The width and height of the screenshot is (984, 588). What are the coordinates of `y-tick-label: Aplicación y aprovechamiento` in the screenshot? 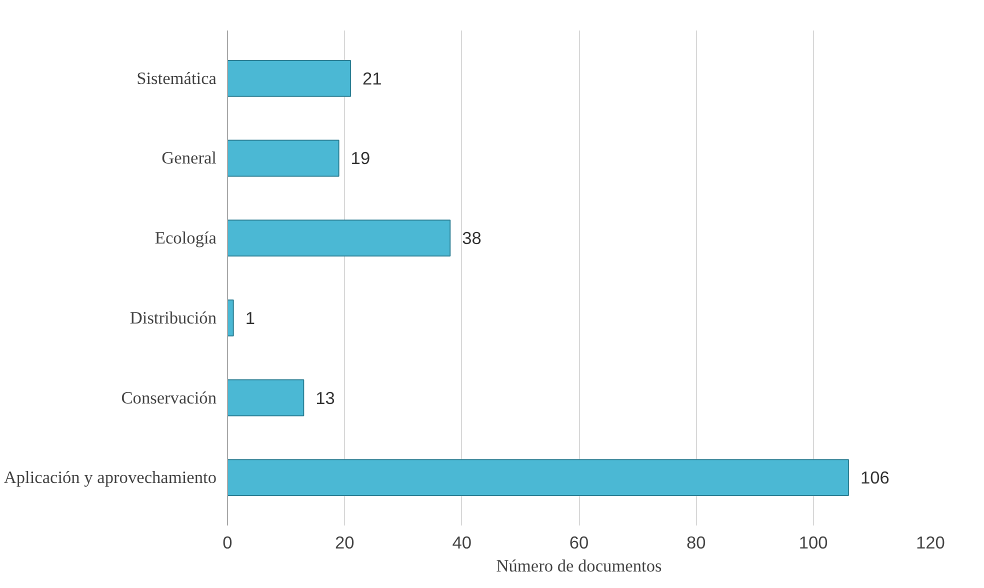 It's located at (110, 478).